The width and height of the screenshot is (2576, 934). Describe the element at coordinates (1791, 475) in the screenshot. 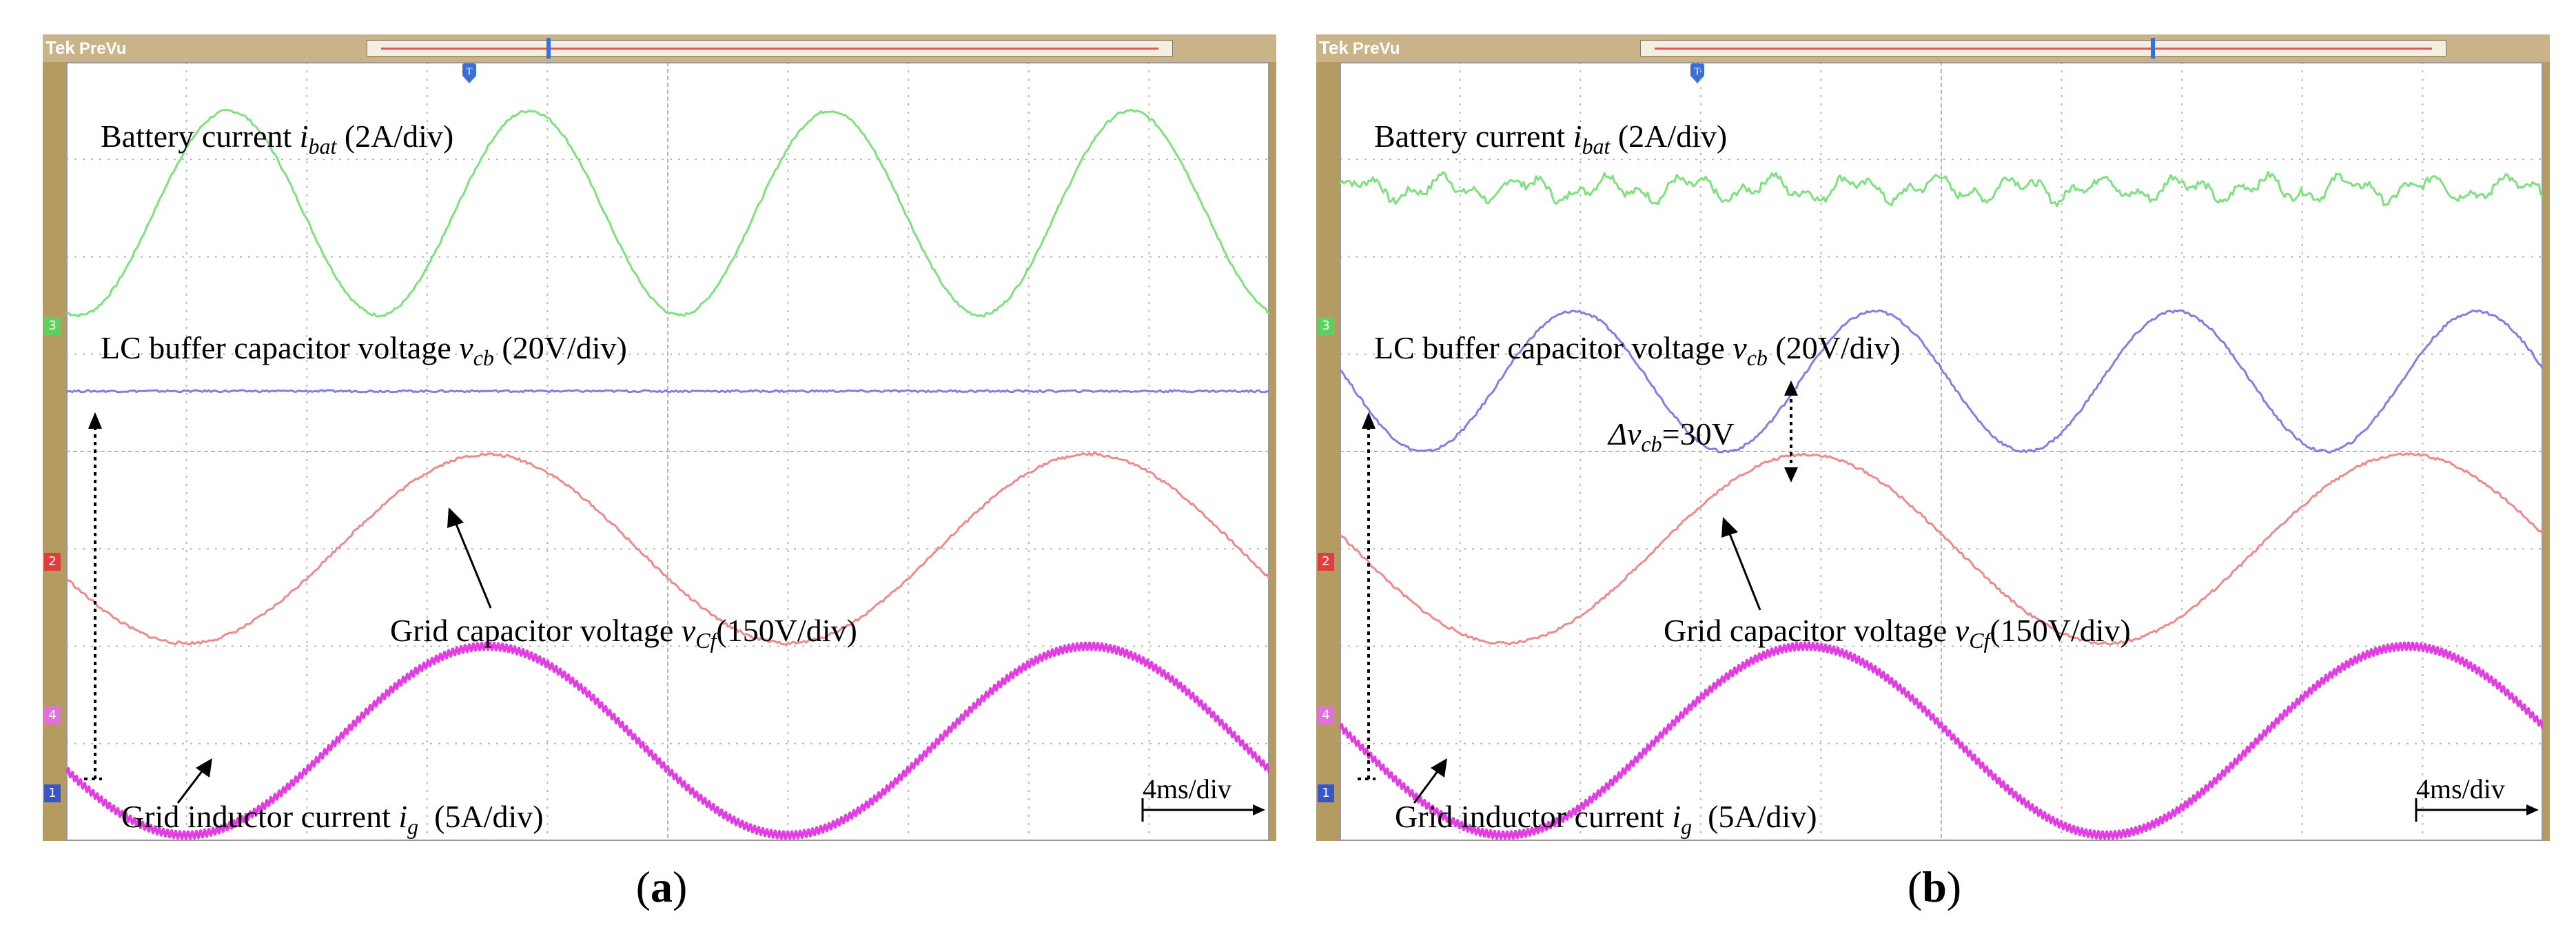

I see `delta-vcb-arrow-bottom` at that location.